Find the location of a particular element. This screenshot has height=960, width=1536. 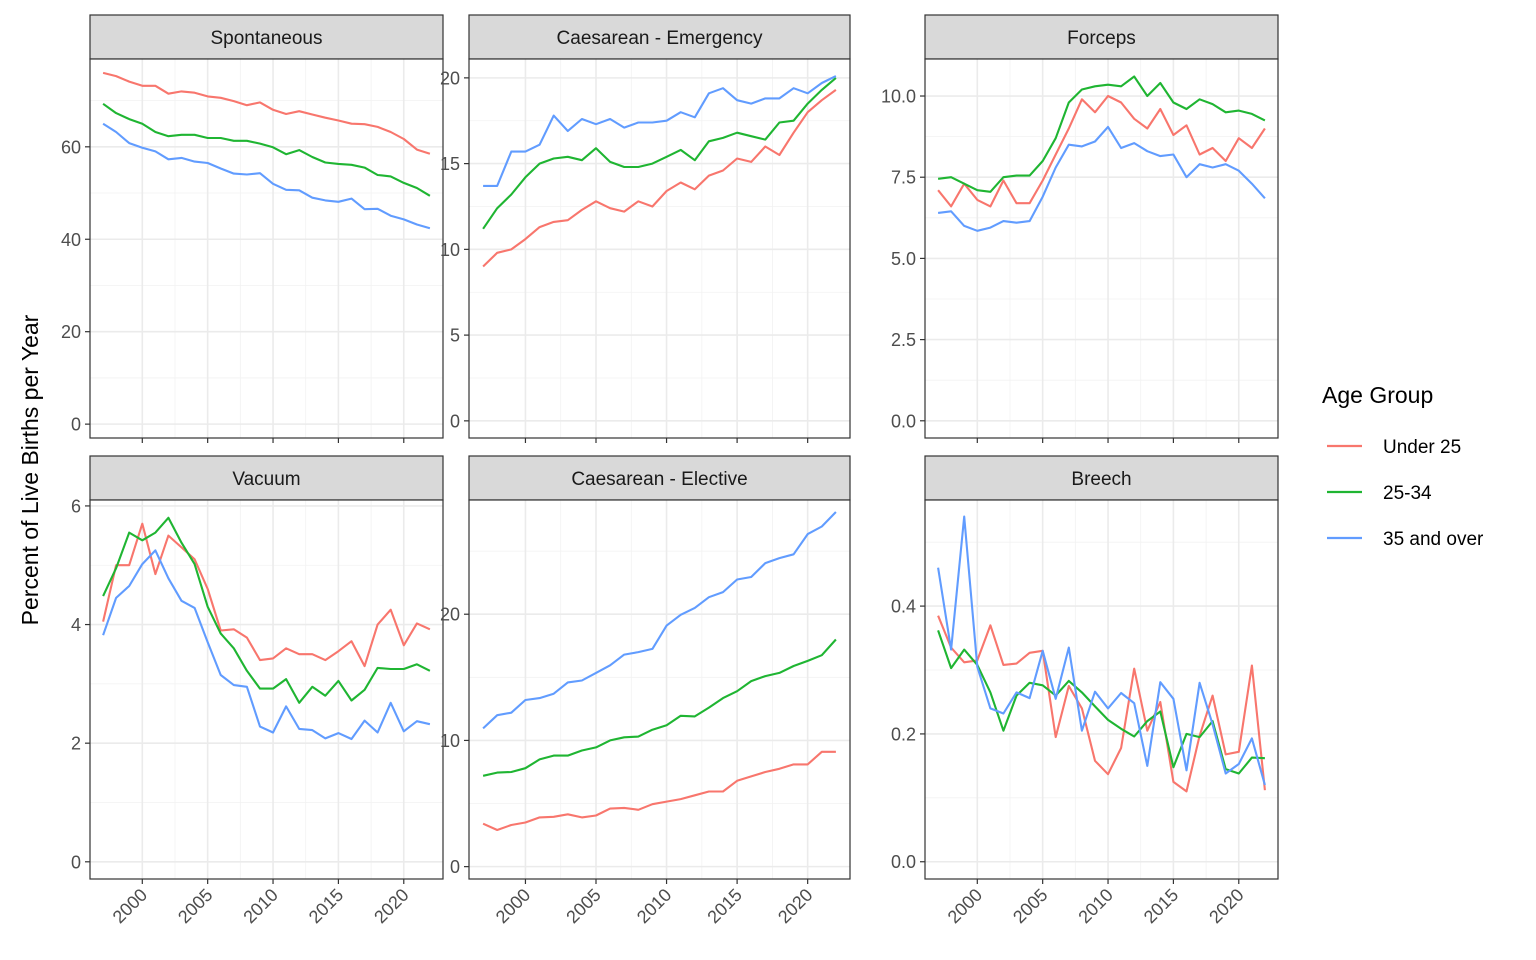

legend-items: Under 25 25-34 35 and over is located at coordinates (1405, 493).